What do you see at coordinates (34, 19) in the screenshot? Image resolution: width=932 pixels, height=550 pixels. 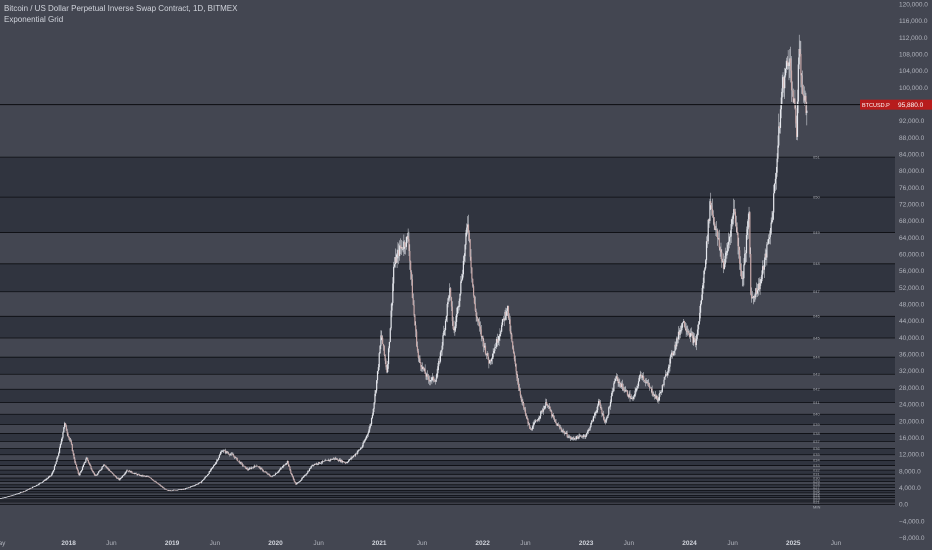 I see `indicator-label: Exponential Grid` at bounding box center [34, 19].